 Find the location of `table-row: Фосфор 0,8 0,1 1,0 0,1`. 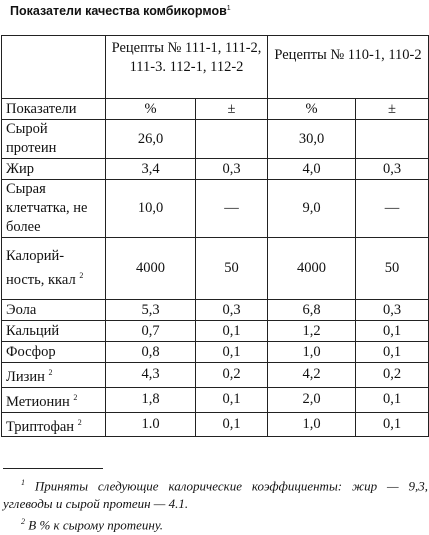

table-row: Фосфор 0,8 0,1 1,0 0,1 is located at coordinates (215, 352).